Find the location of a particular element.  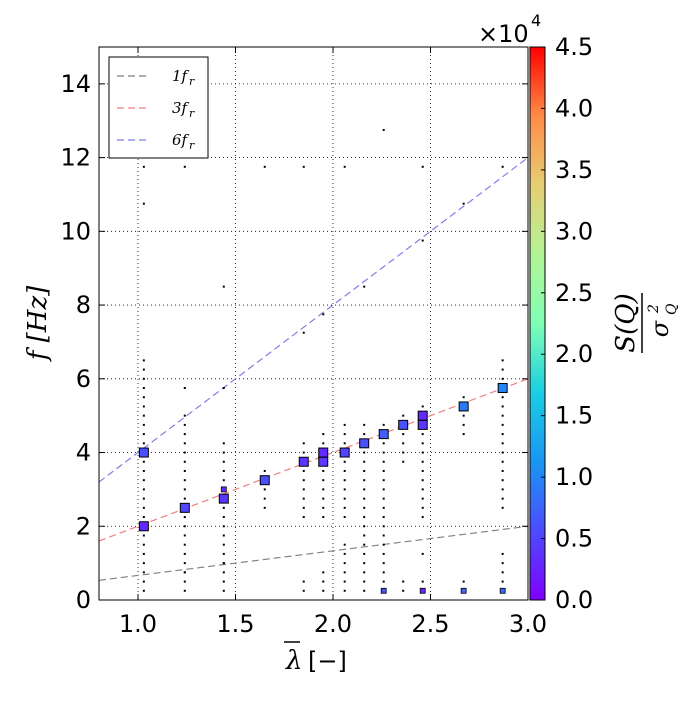

colorbar-tick-label: 2.0 is located at coordinates (574, 354).